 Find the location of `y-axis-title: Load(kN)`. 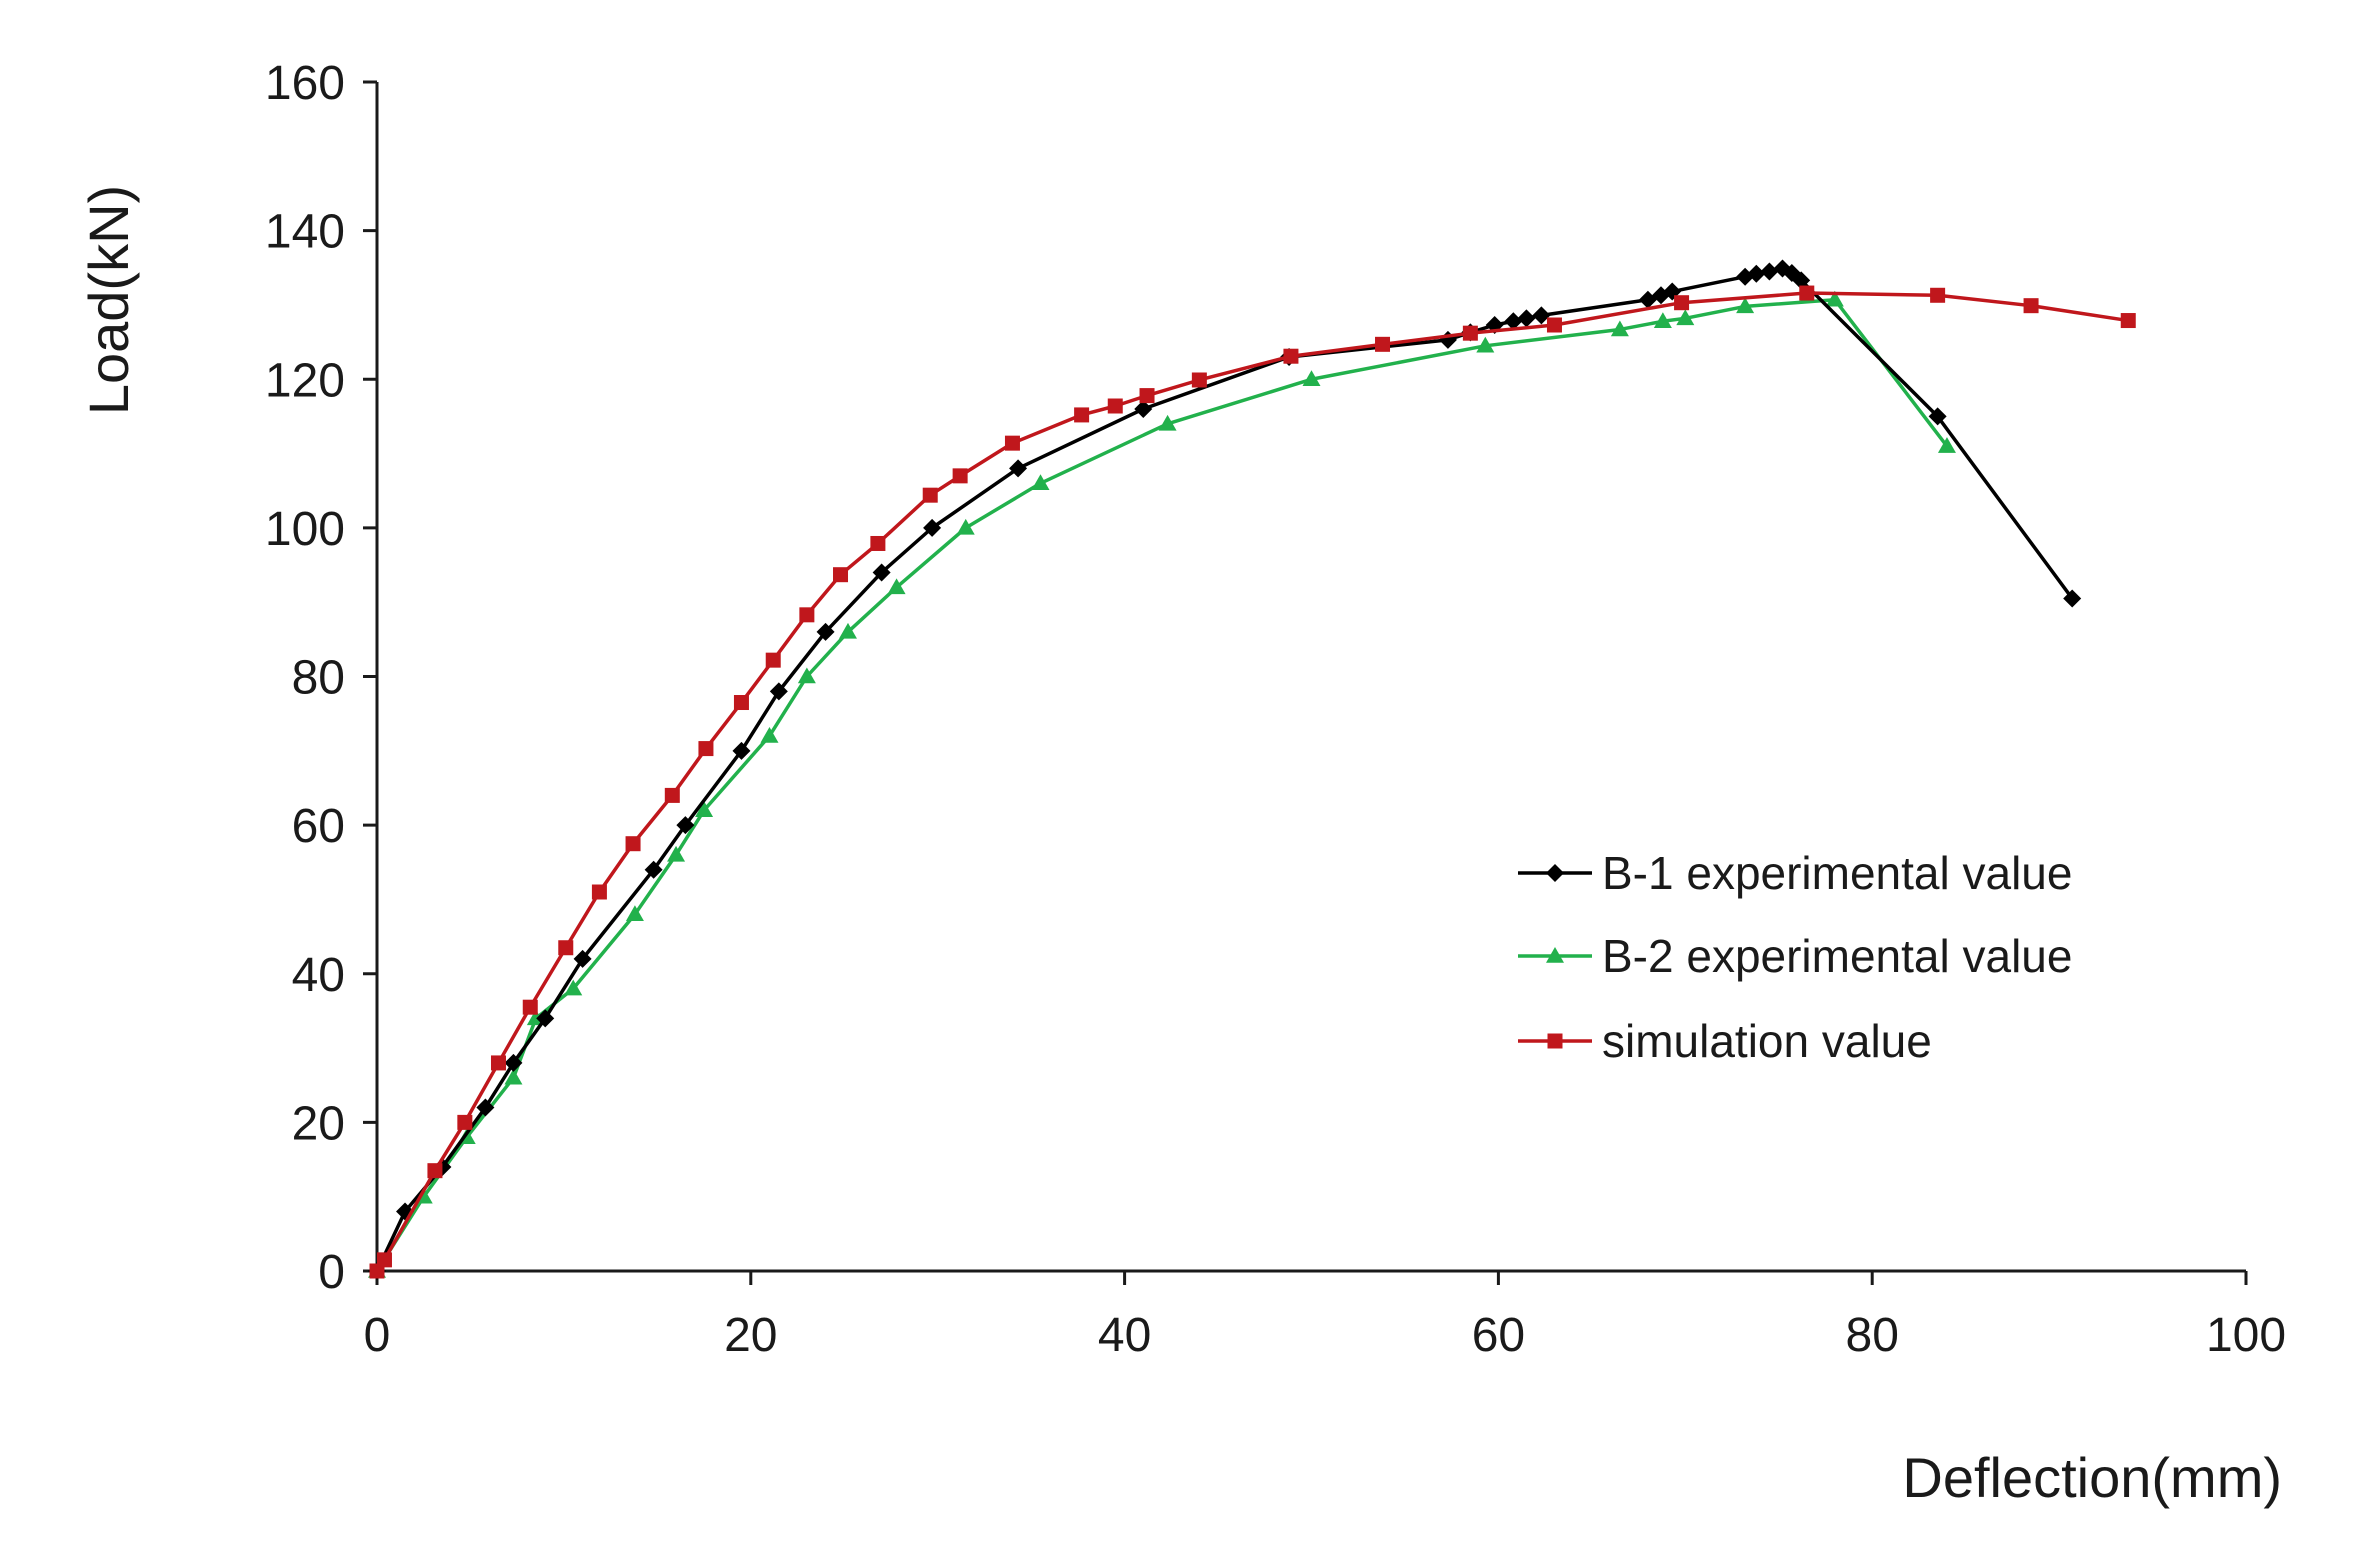

y-axis-title: Load(kN) is located at coordinates (108, 300).